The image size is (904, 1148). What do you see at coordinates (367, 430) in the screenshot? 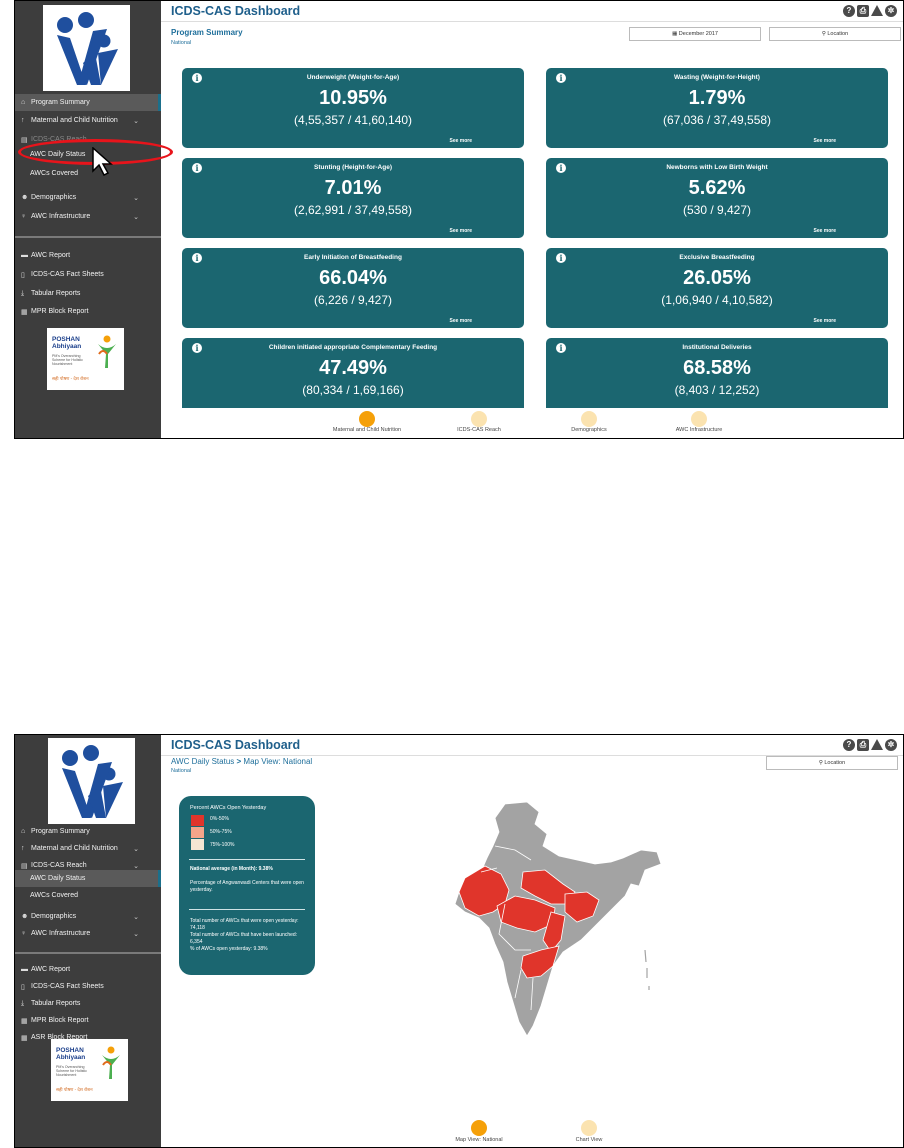
I see `carousel-label: Maternal and Child Nutrition` at bounding box center [367, 430].